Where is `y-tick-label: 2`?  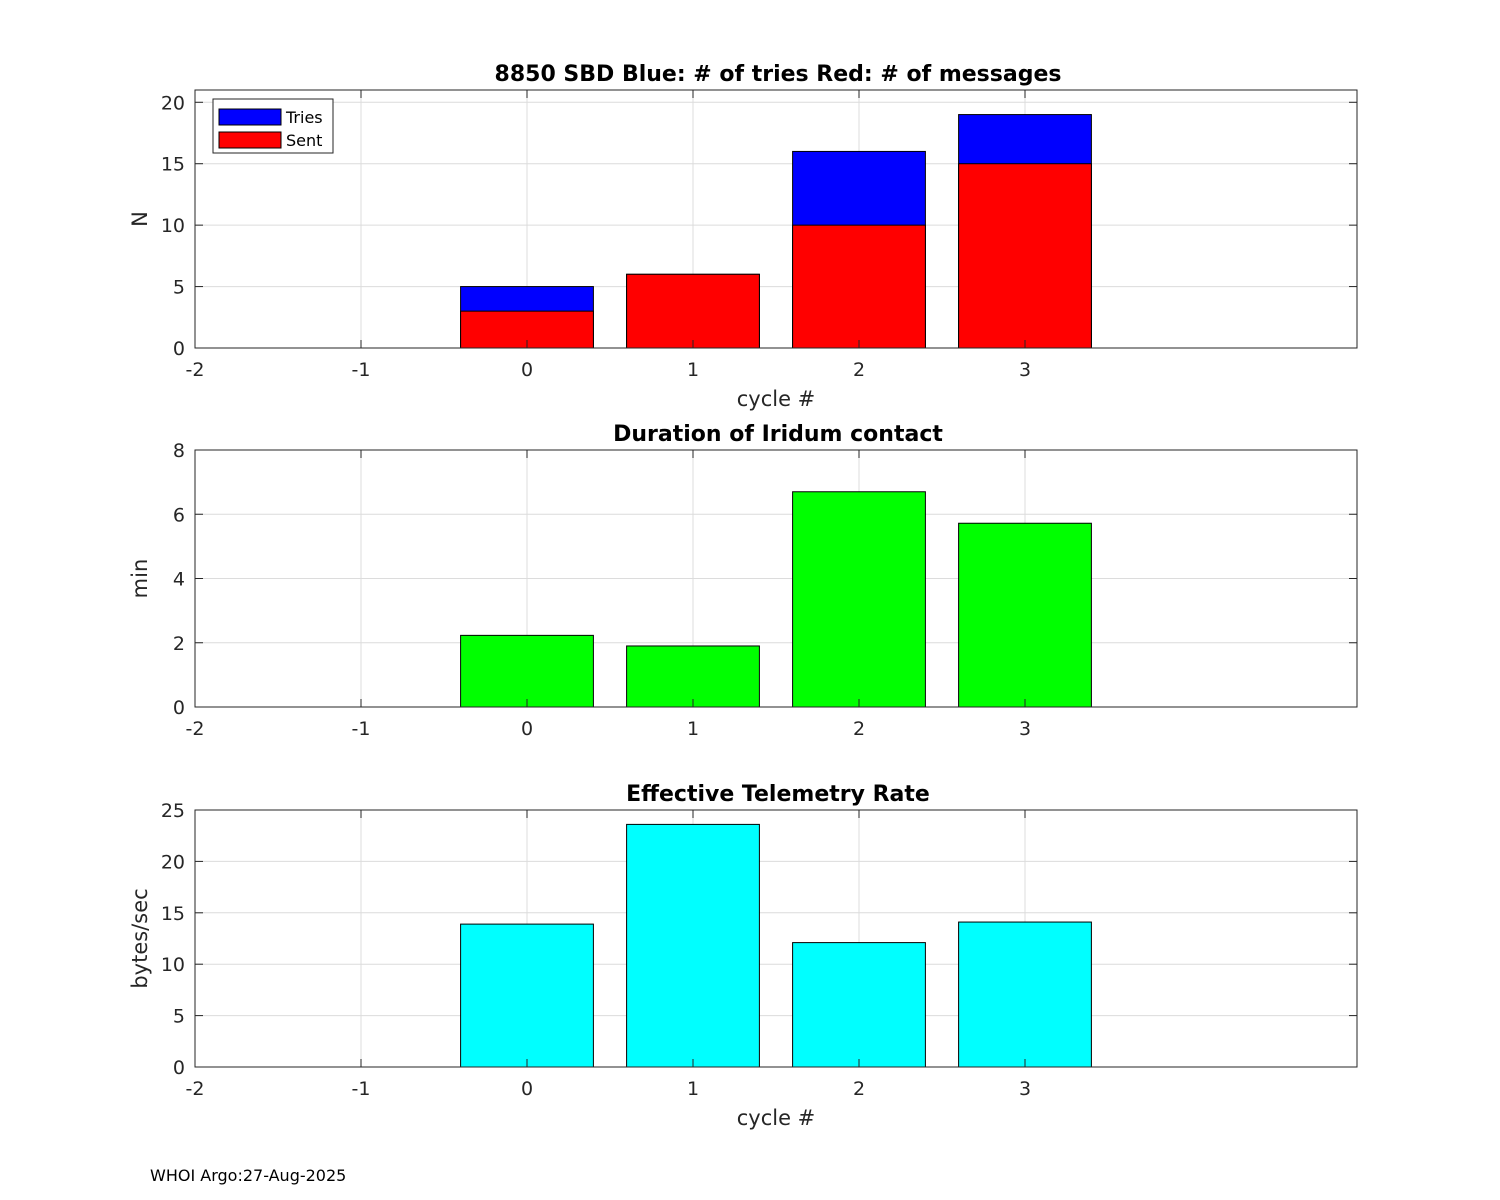 y-tick-label: 2 is located at coordinates (179, 644).